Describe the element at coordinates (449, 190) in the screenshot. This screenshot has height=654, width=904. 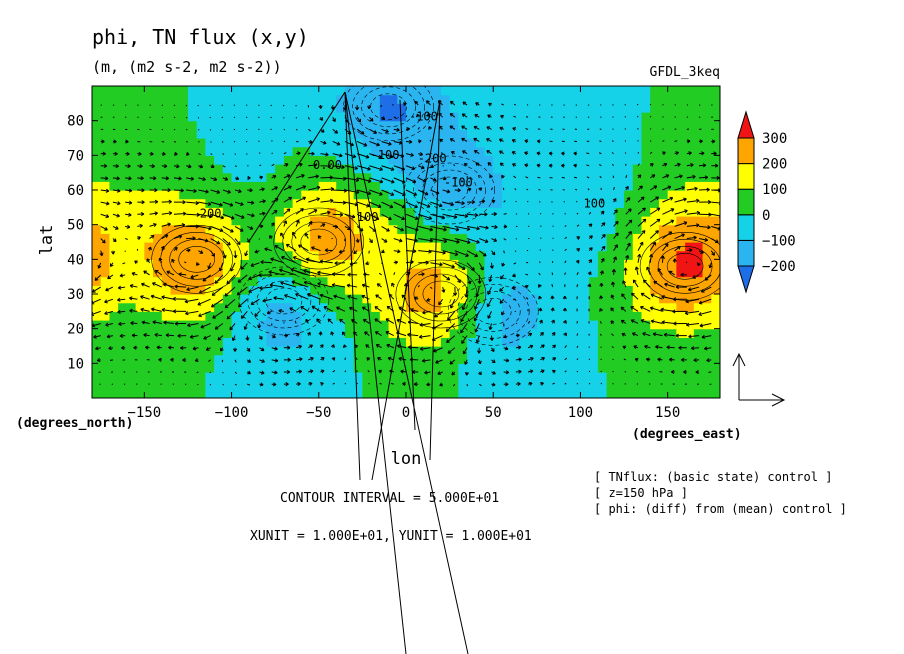
I see `contour-line` at that location.